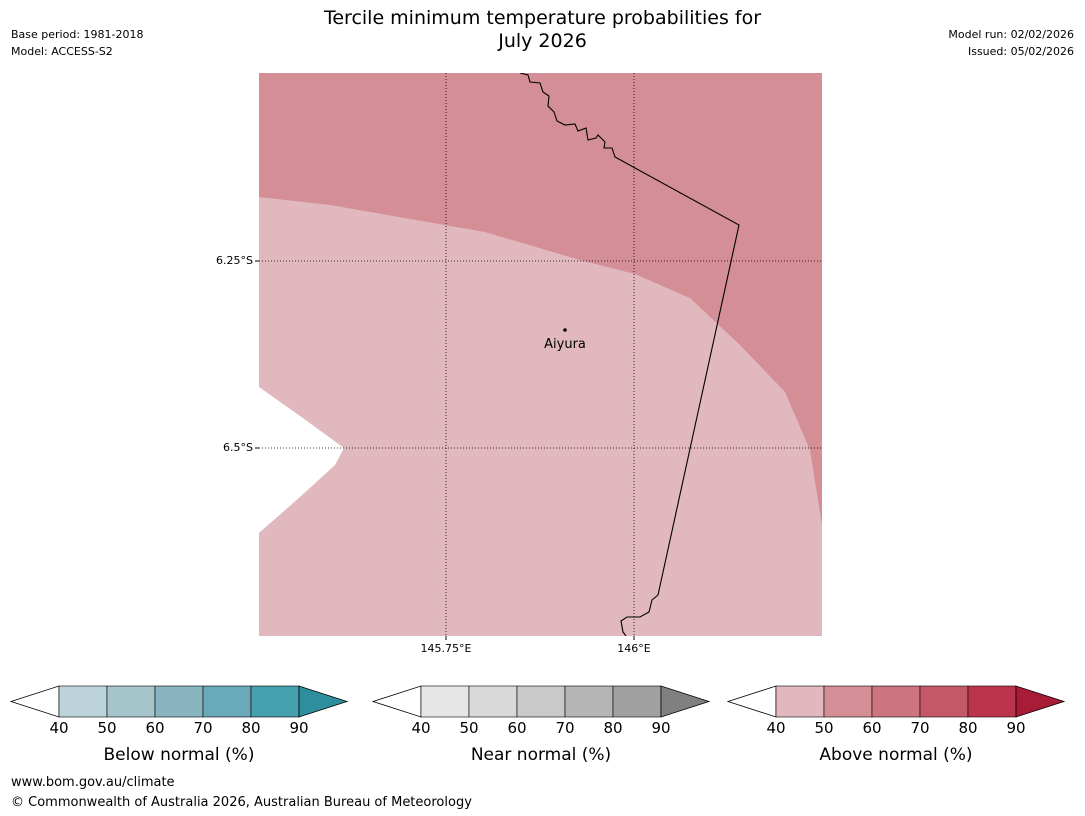 This screenshot has width=1085, height=816. Describe the element at coordinates (565, 728) in the screenshot. I see `colorbar-near-tick-label: 70` at that location.